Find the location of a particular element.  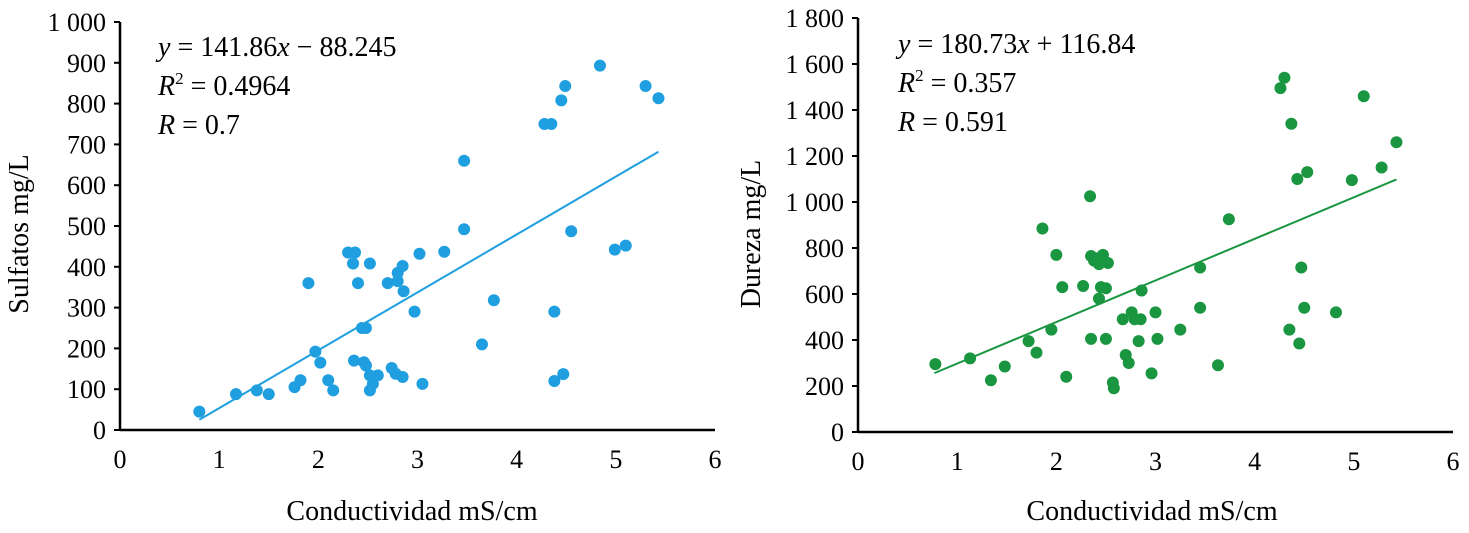

y-axis-label: Sulfatos mg/L is located at coordinates (19, 233).